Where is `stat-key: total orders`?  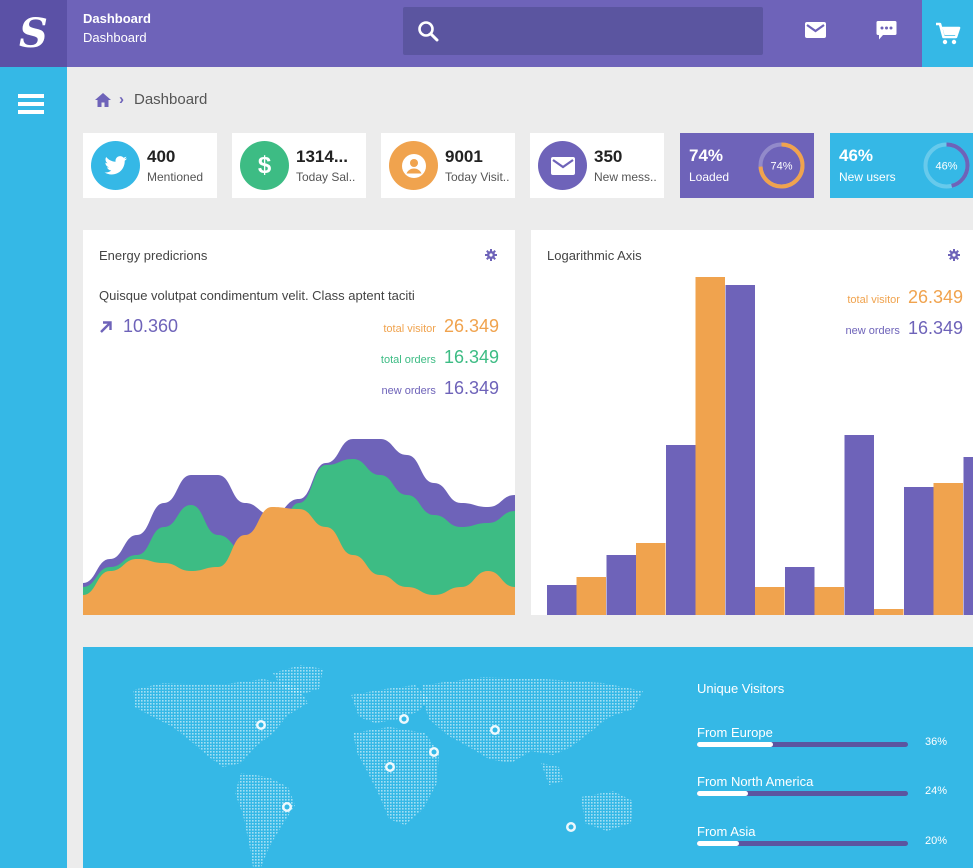
stat-key: total orders is located at coordinates (408, 360).